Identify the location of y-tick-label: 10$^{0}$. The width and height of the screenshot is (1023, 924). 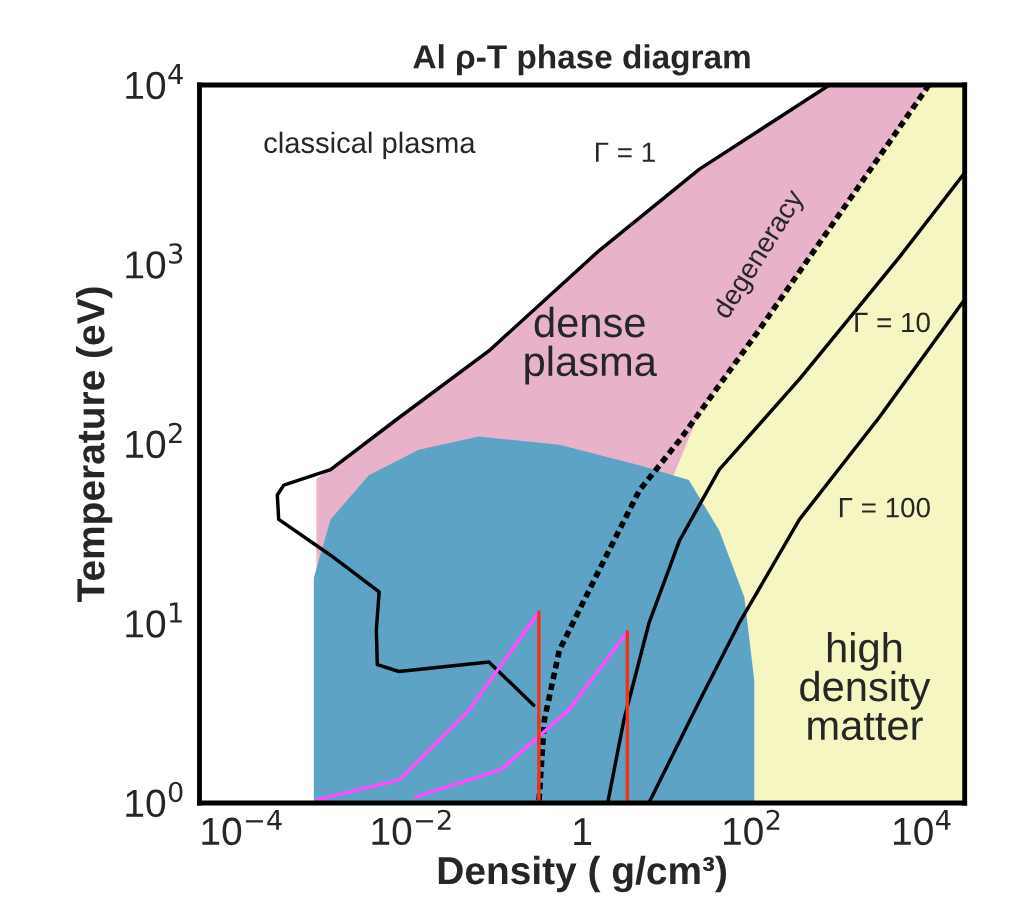
(154, 799).